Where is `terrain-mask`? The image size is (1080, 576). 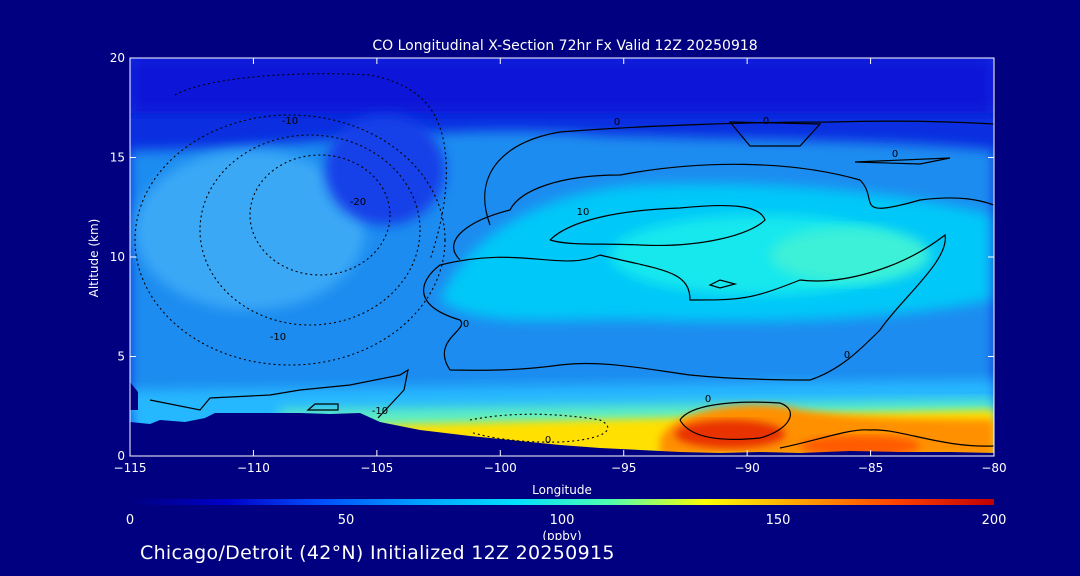
terrain-mask is located at coordinates (562, 419).